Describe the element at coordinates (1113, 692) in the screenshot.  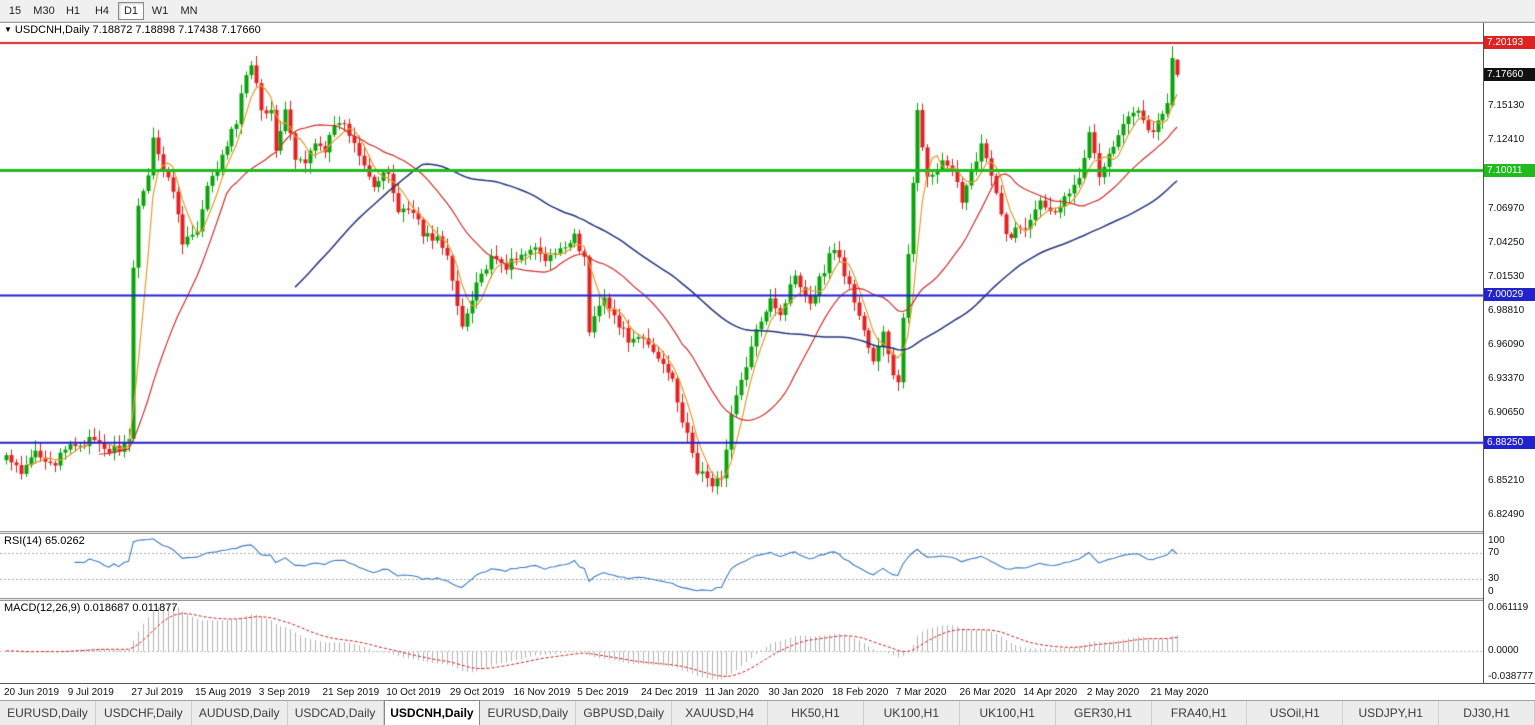
I see `date-axis-label: 2 May 2020` at that location.